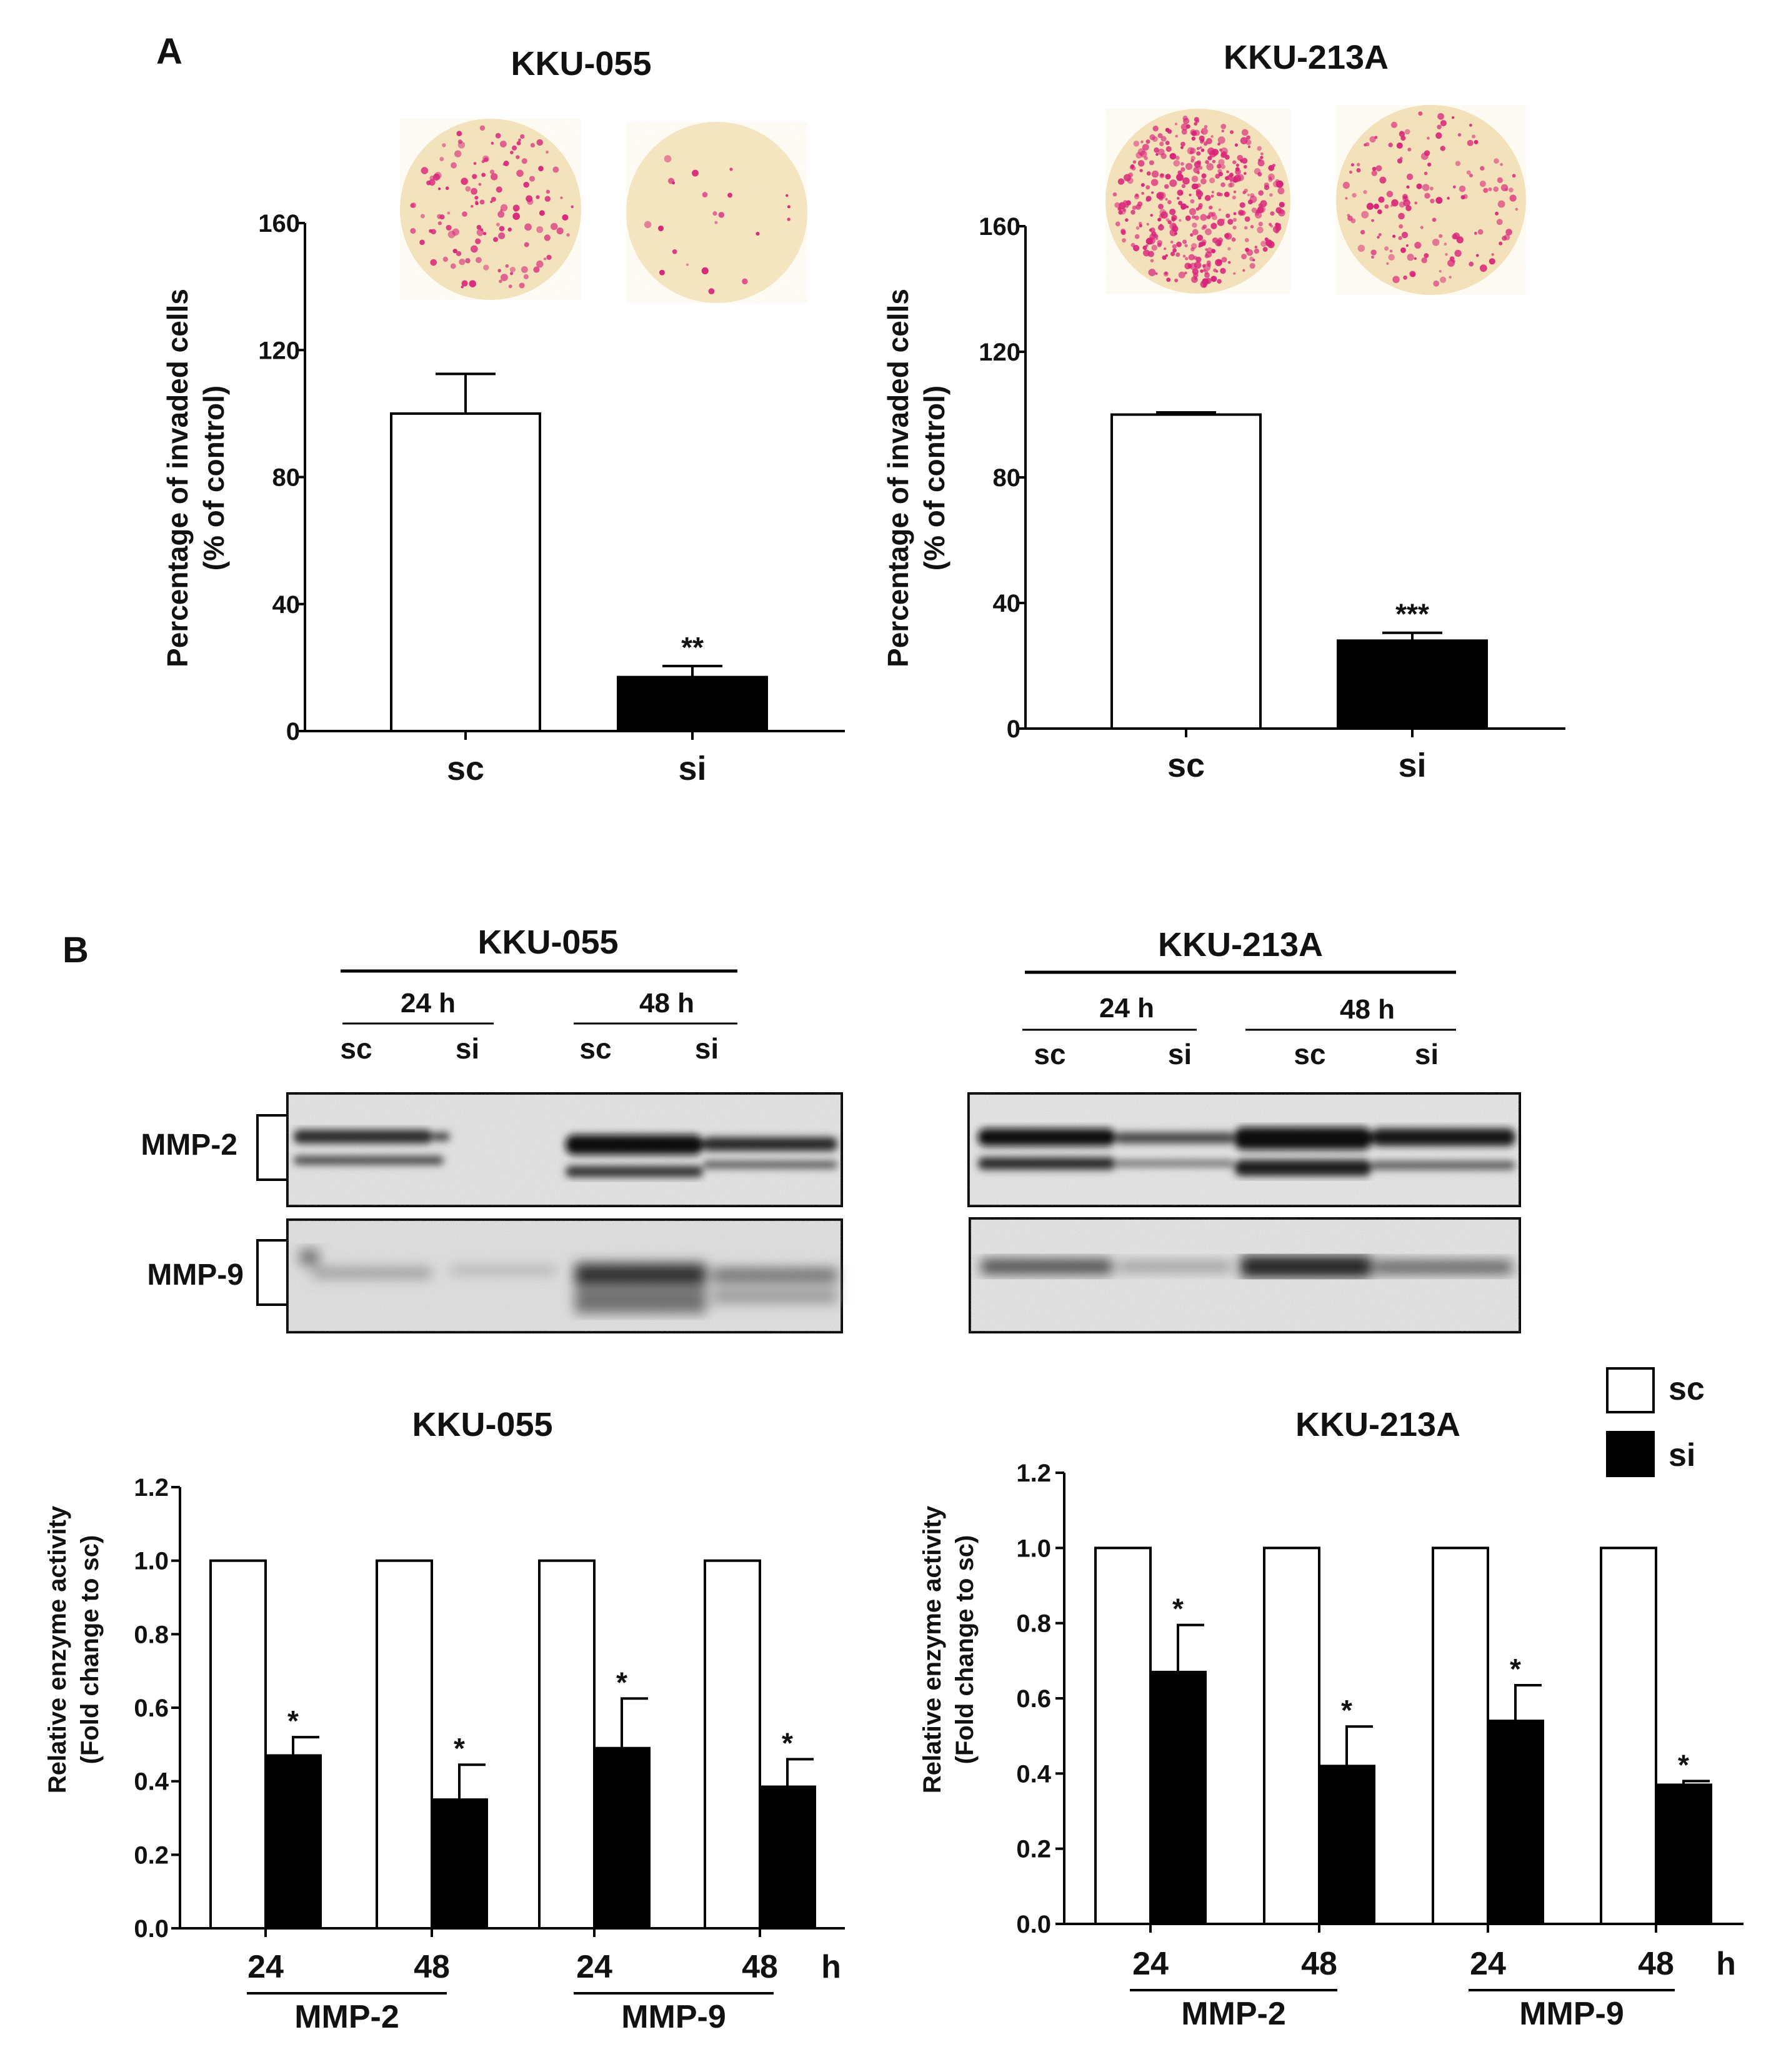 Image resolution: width=1786 pixels, height=2072 pixels. I want to click on y-axis-label-line1: Percentage of invaded cells, so click(898, 478).